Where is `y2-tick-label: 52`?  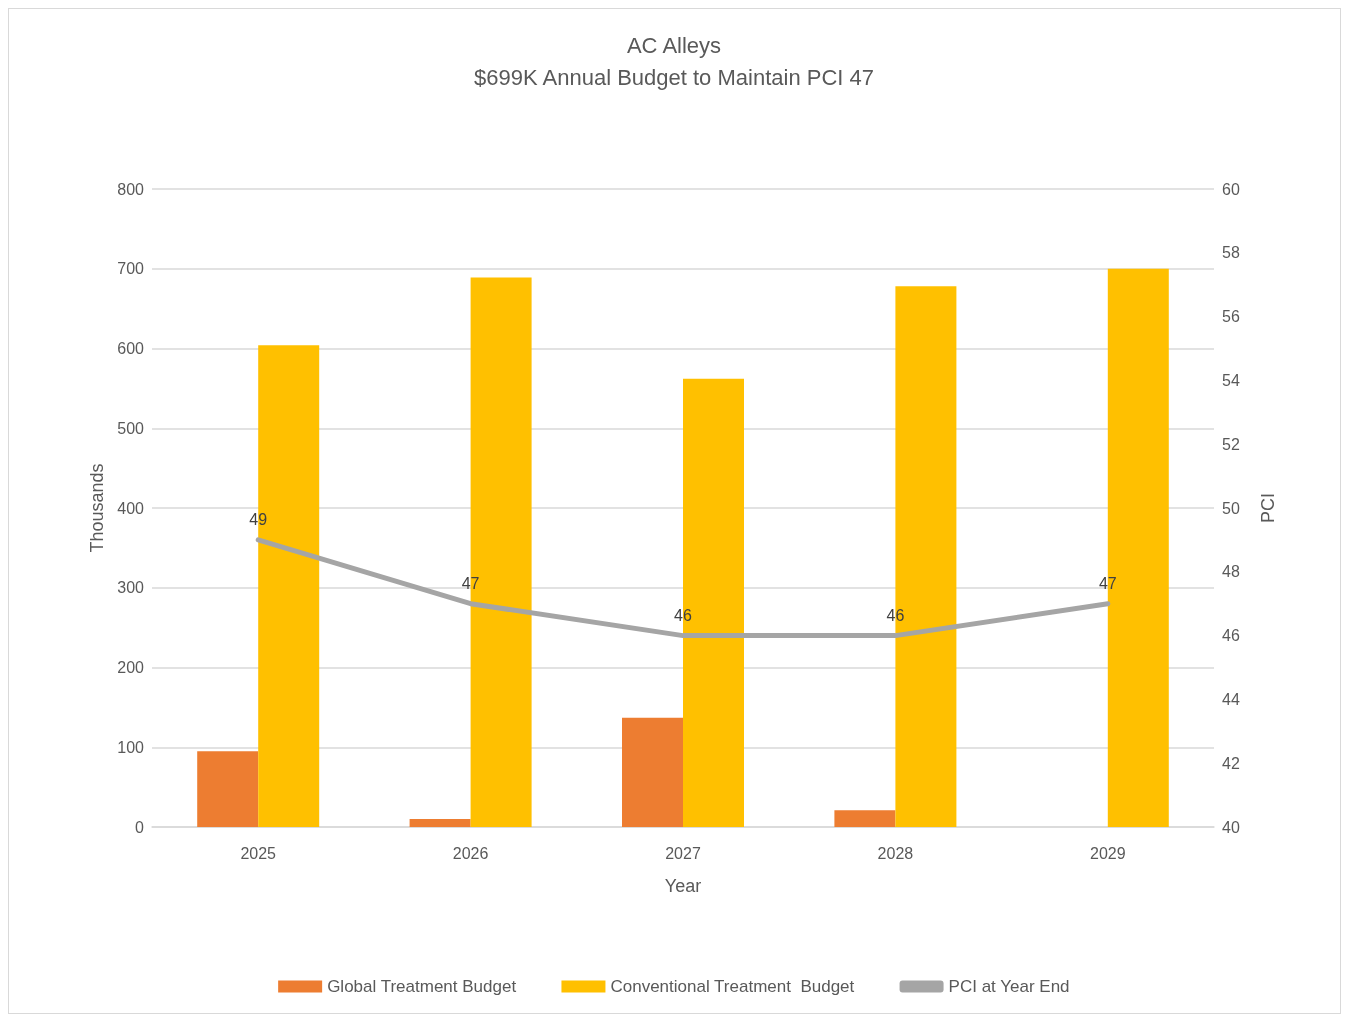
y2-tick-label: 52 is located at coordinates (1231, 444).